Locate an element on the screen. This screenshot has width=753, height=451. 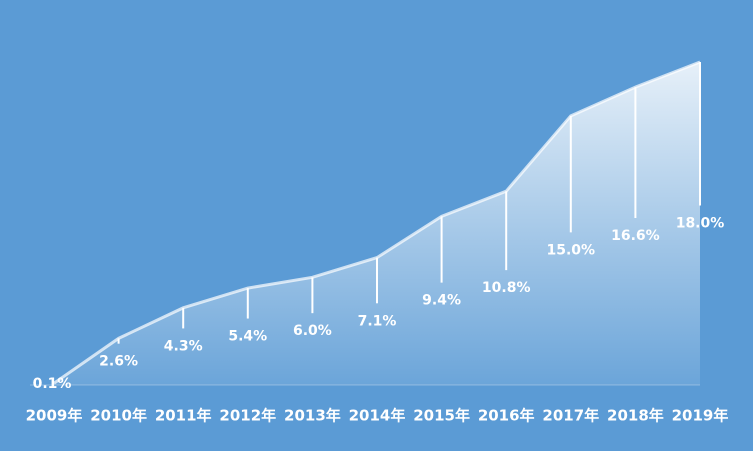
value-label: 16.6% is located at coordinates (635, 236).